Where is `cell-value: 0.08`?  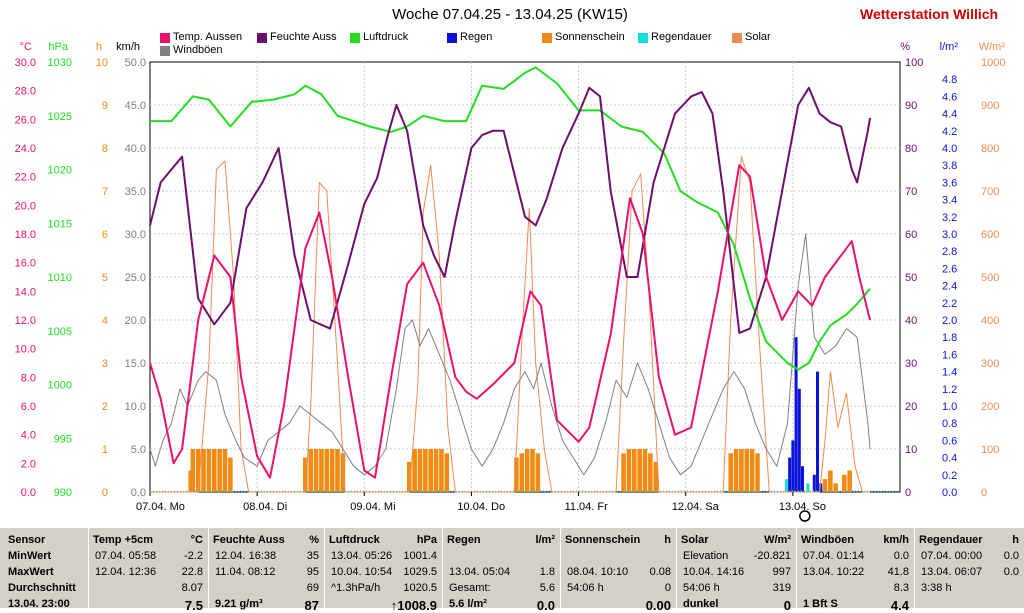
cell-value: 0.08 is located at coordinates (660, 572).